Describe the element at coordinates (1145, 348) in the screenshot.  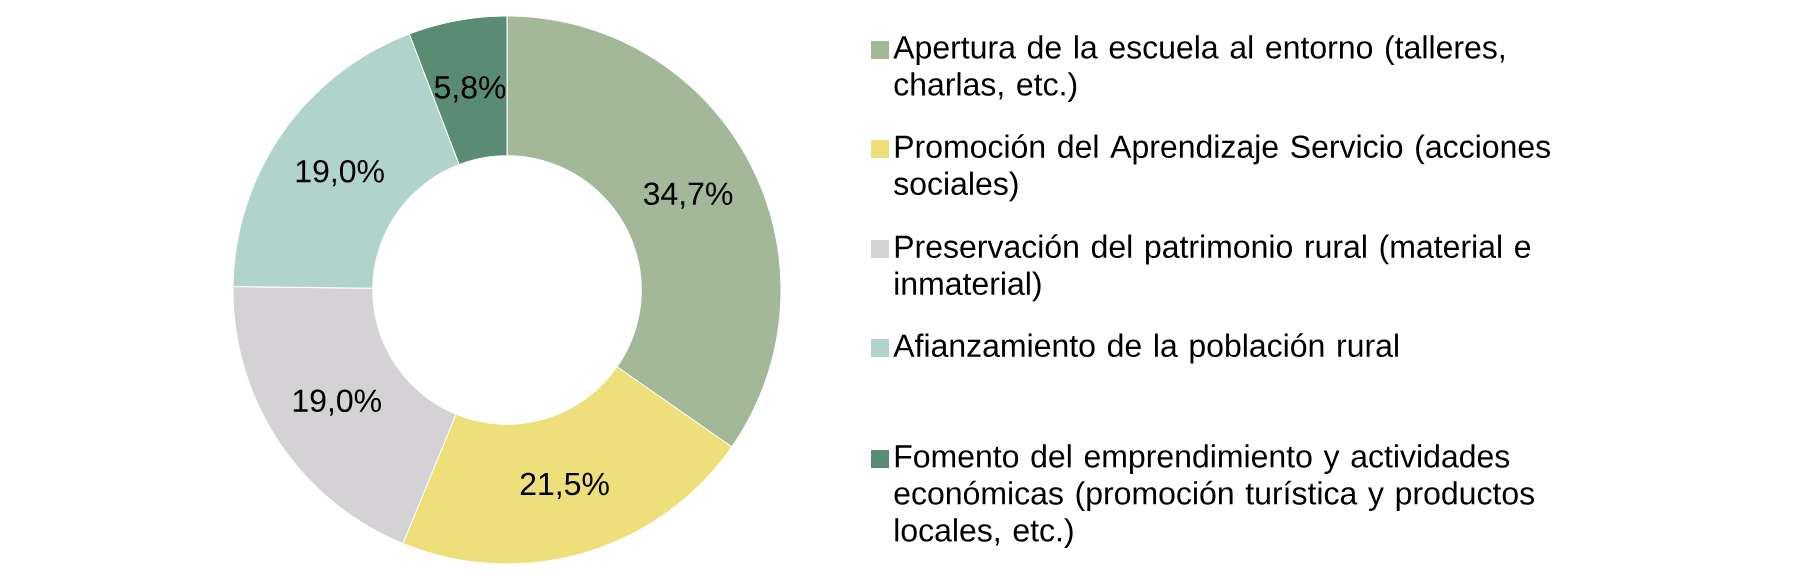
I see `legend-label: Afianzamiento de la población rural` at that location.